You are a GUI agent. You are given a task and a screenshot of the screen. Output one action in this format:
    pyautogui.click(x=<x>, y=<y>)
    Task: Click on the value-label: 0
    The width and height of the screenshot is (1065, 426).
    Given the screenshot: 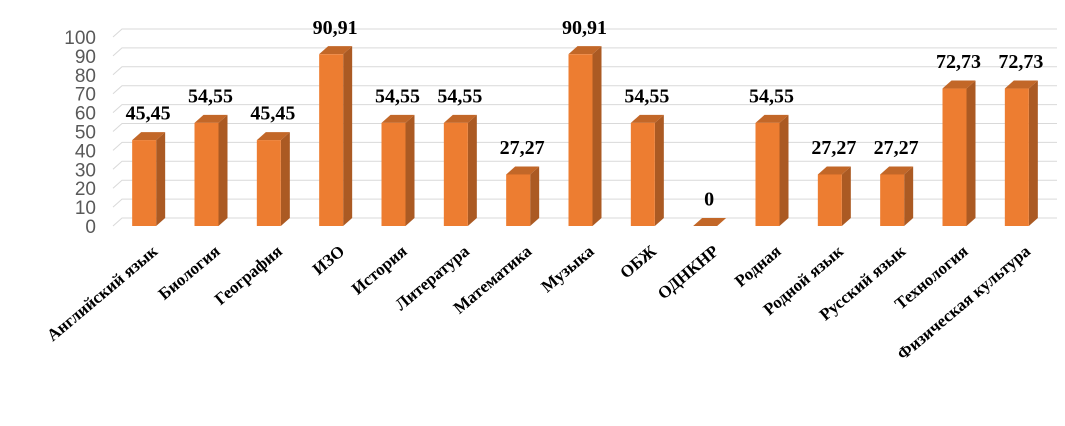 What is the action you would take?
    pyautogui.click(x=709, y=200)
    